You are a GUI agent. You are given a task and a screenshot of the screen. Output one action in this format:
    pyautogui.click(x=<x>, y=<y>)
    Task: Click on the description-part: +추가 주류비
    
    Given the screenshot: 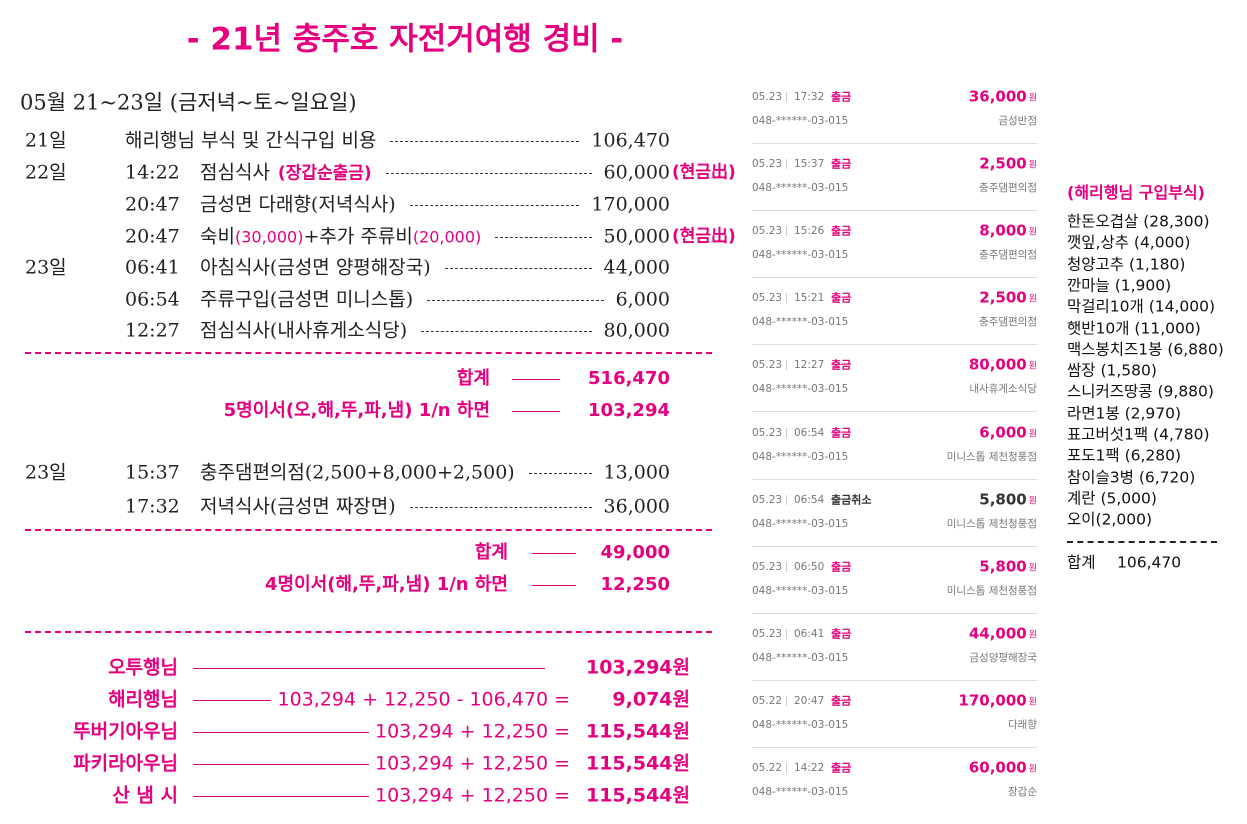 What is the action you would take?
    pyautogui.click(x=358, y=236)
    